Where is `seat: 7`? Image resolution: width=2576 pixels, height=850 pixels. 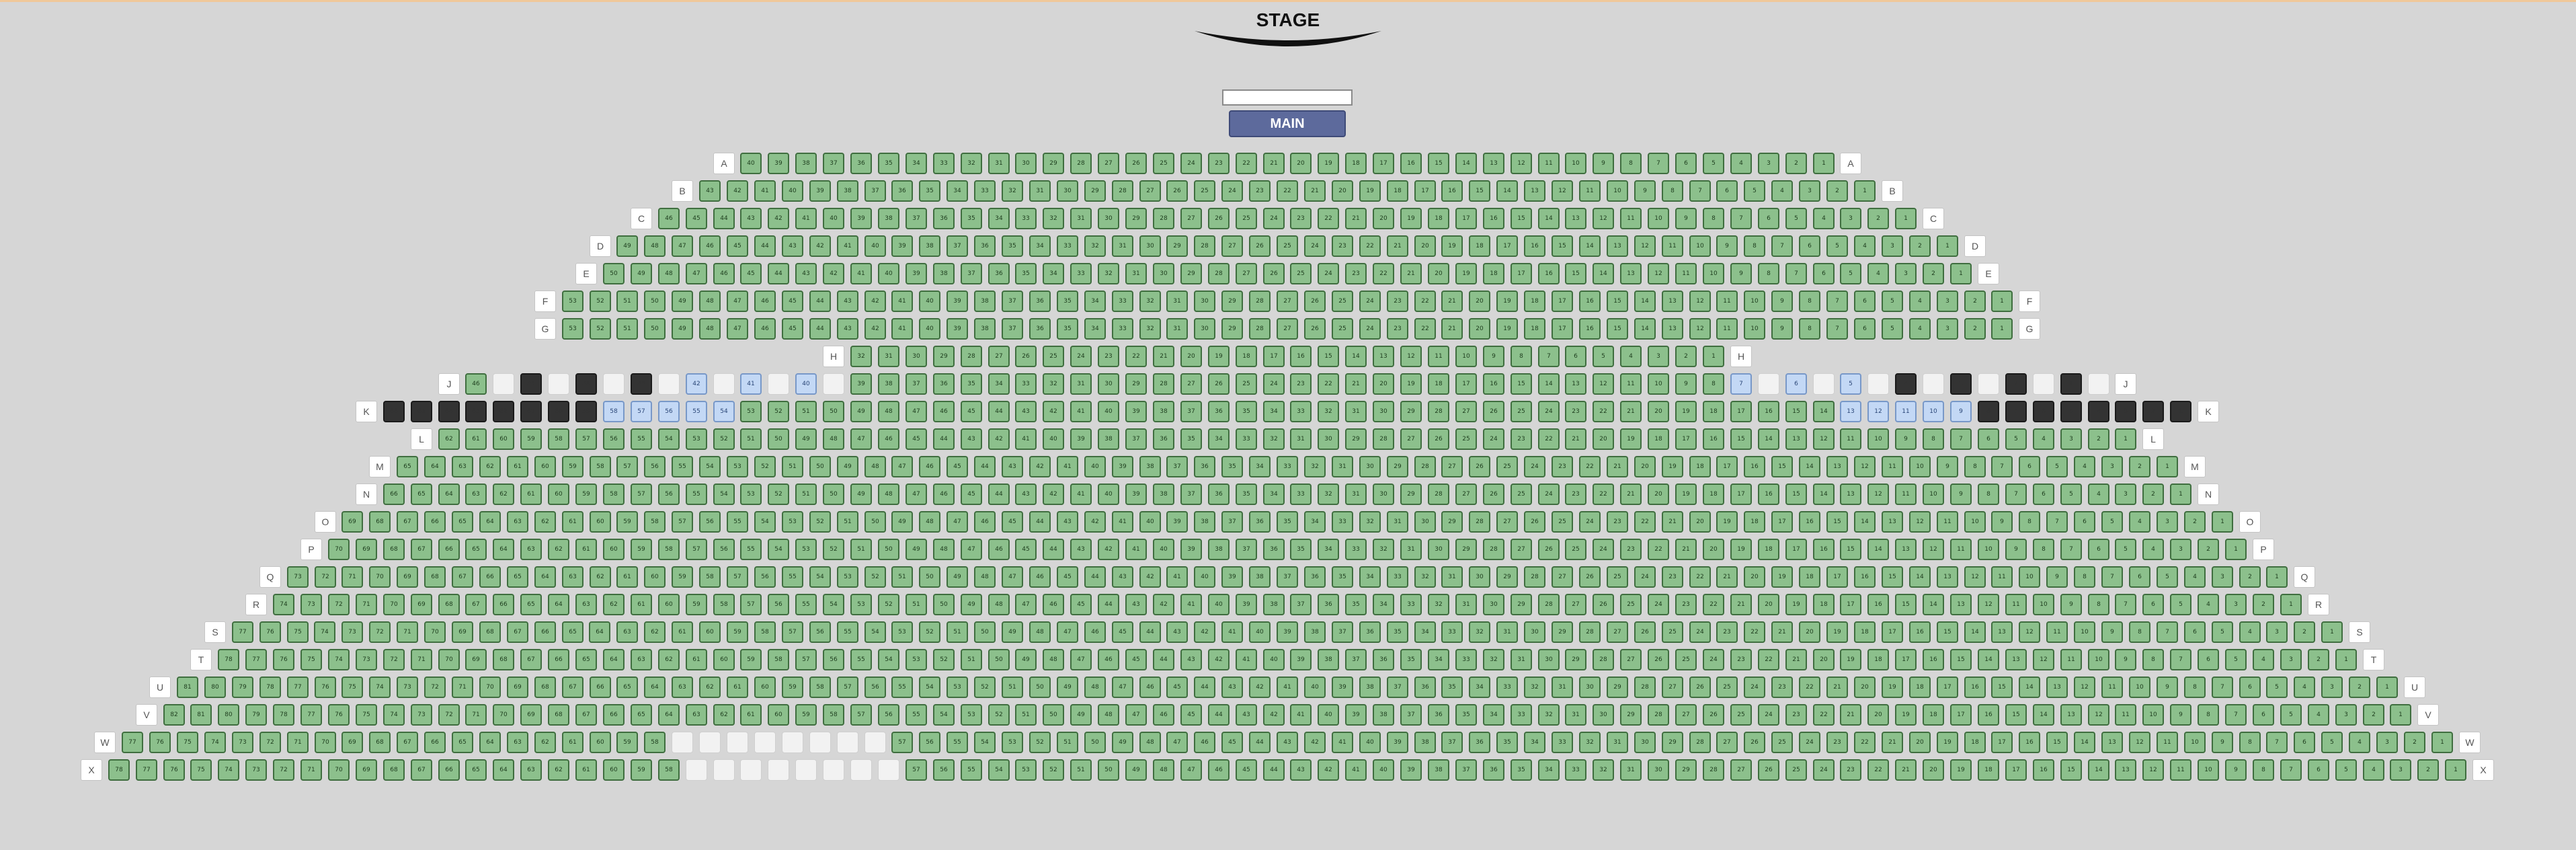
seat: 7 is located at coordinates (1837, 329).